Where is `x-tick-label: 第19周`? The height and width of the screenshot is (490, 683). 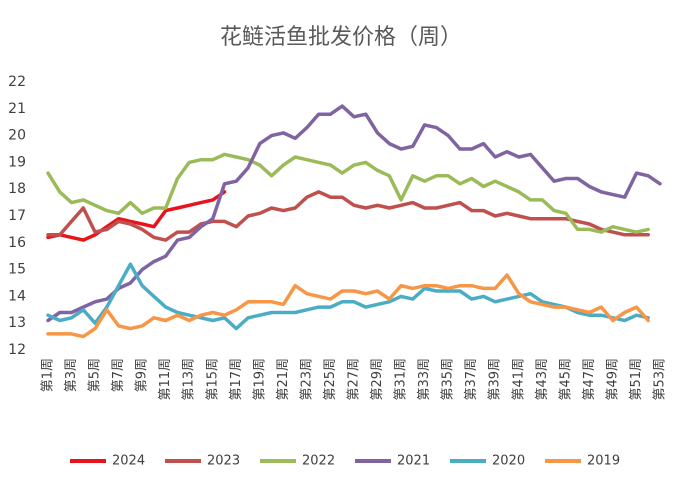
x-tick-label: 第19周 is located at coordinates (259, 379).